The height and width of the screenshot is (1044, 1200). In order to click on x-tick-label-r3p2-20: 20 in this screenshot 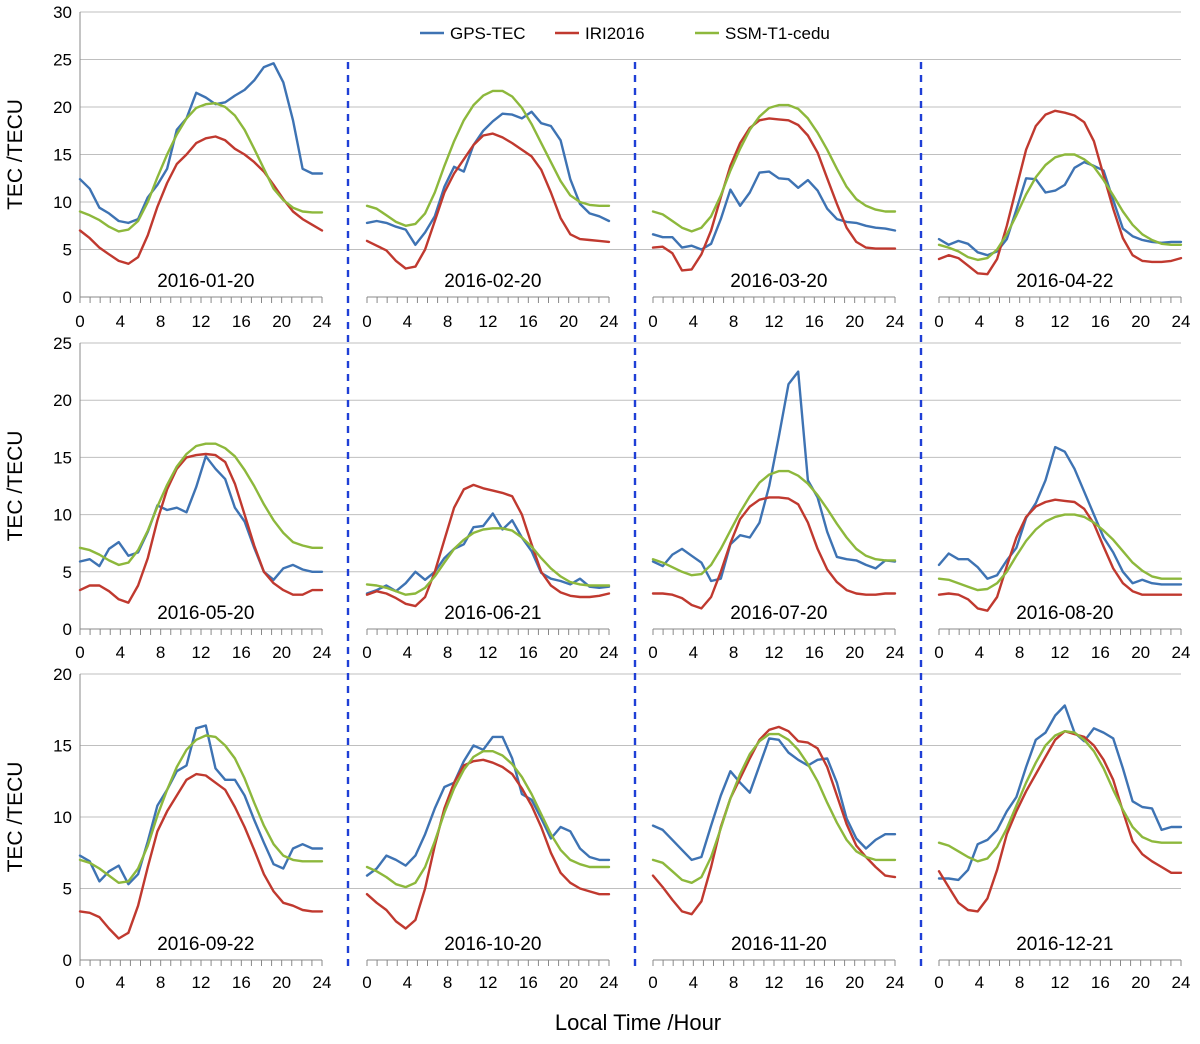, I will do `click(568, 982)`.